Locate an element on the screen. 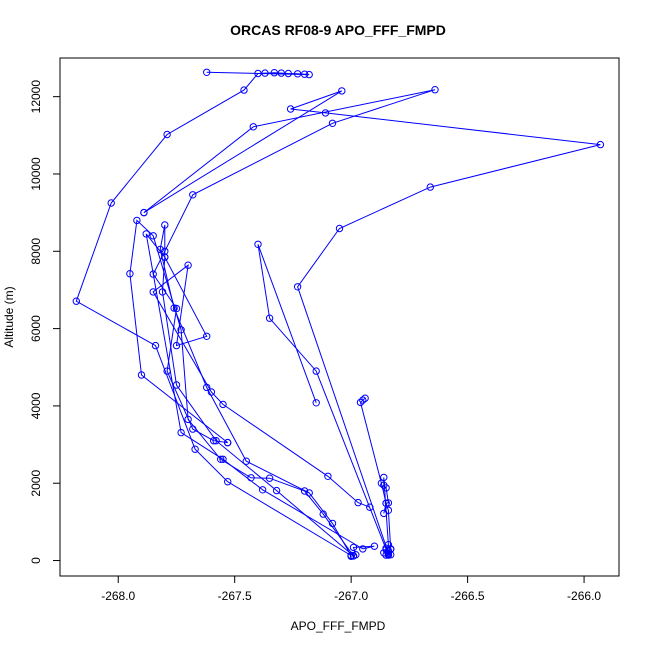 The image size is (650, 650). y-tick-label: 12000 is located at coordinates (36, 97).